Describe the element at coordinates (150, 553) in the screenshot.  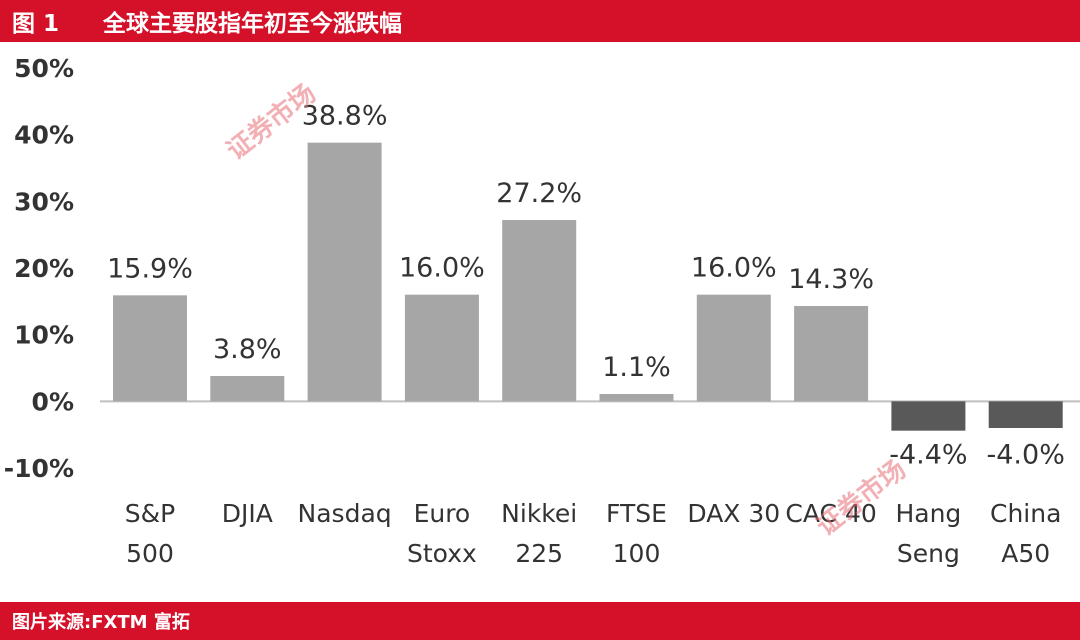
I see `x-tick-label: 500` at that location.